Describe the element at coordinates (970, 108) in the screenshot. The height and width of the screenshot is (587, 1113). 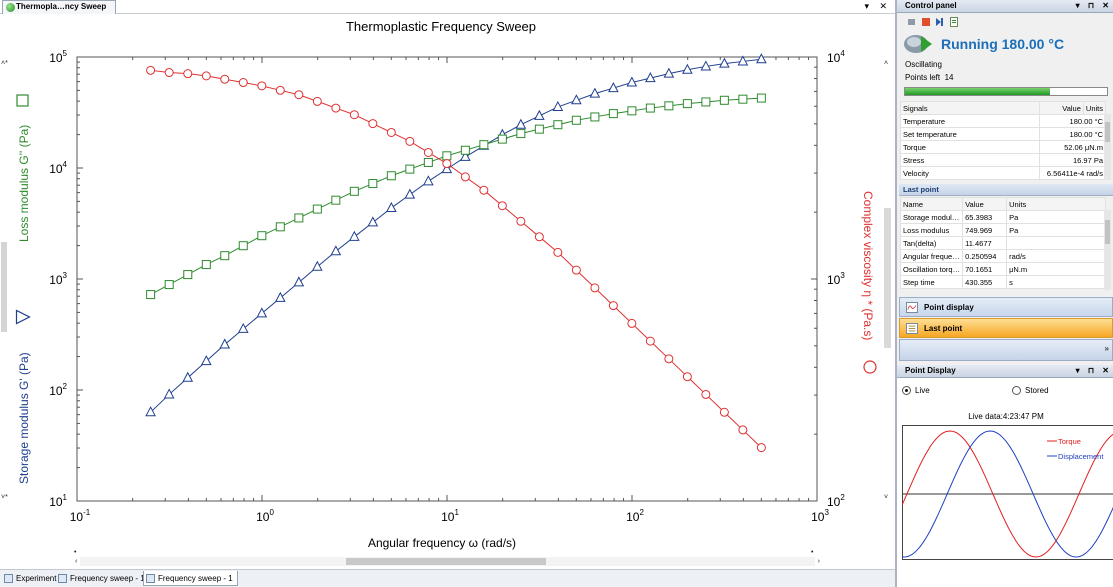
I see `column-header: Signals` at that location.